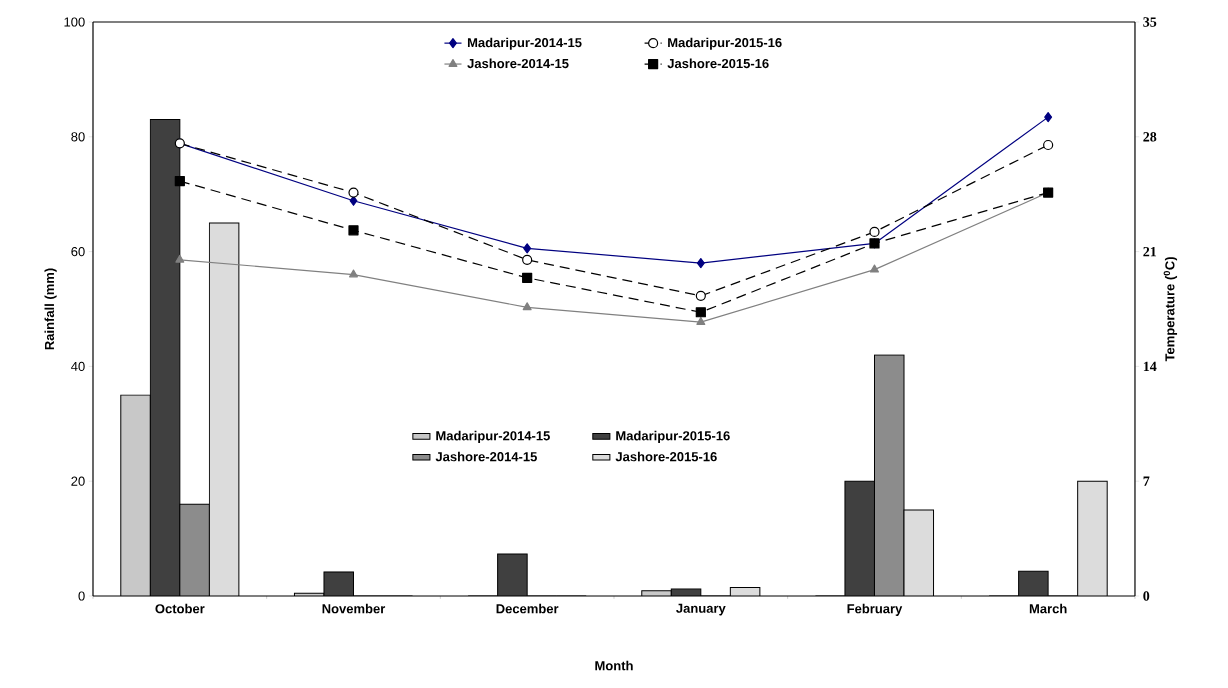  What do you see at coordinates (701, 609) in the screenshot?
I see `x-tick-label: January` at bounding box center [701, 609].